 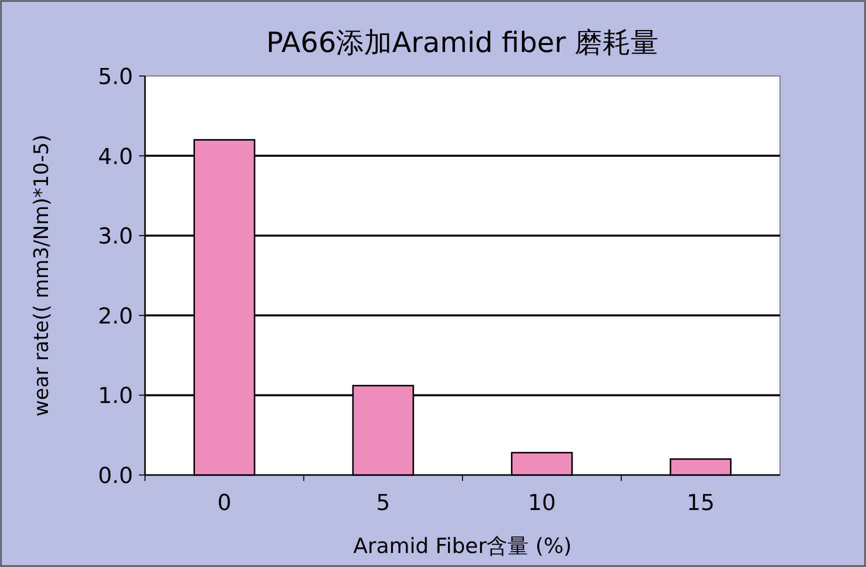 What do you see at coordinates (41, 275) in the screenshot?
I see `y-axis-title: wear rate(( mm3/Nm)*10-5)` at bounding box center [41, 275].